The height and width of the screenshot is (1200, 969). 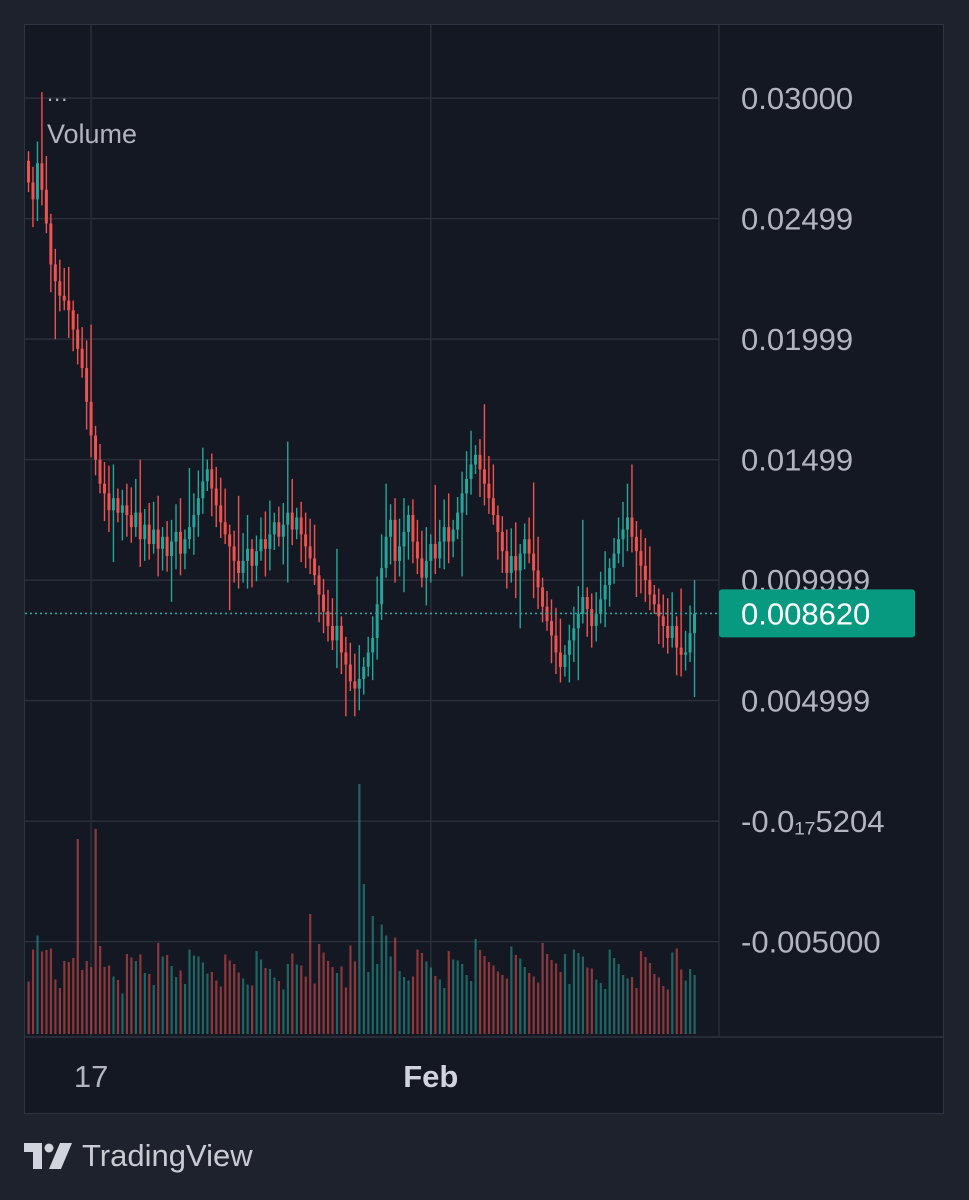 I want to click on legend-volume-label: Volume, so click(x=92, y=134).